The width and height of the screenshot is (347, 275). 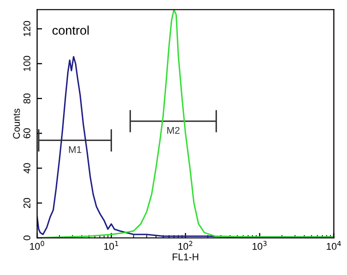 I want to click on y-tick-label: 0, so click(x=26, y=238).